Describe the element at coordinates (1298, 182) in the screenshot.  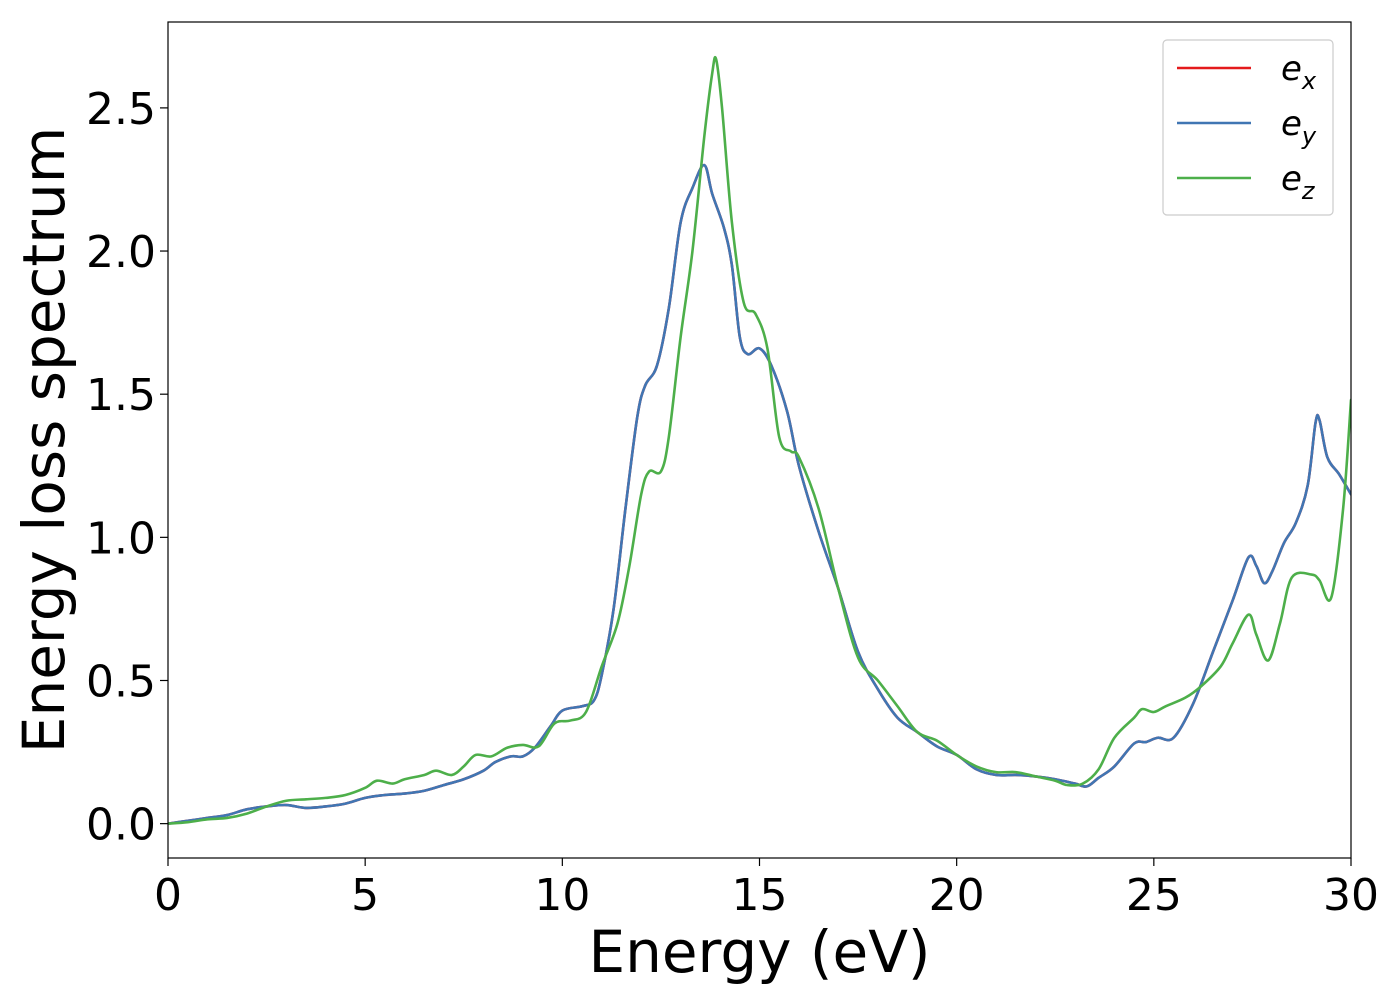
I see `legend-label: ez` at that location.